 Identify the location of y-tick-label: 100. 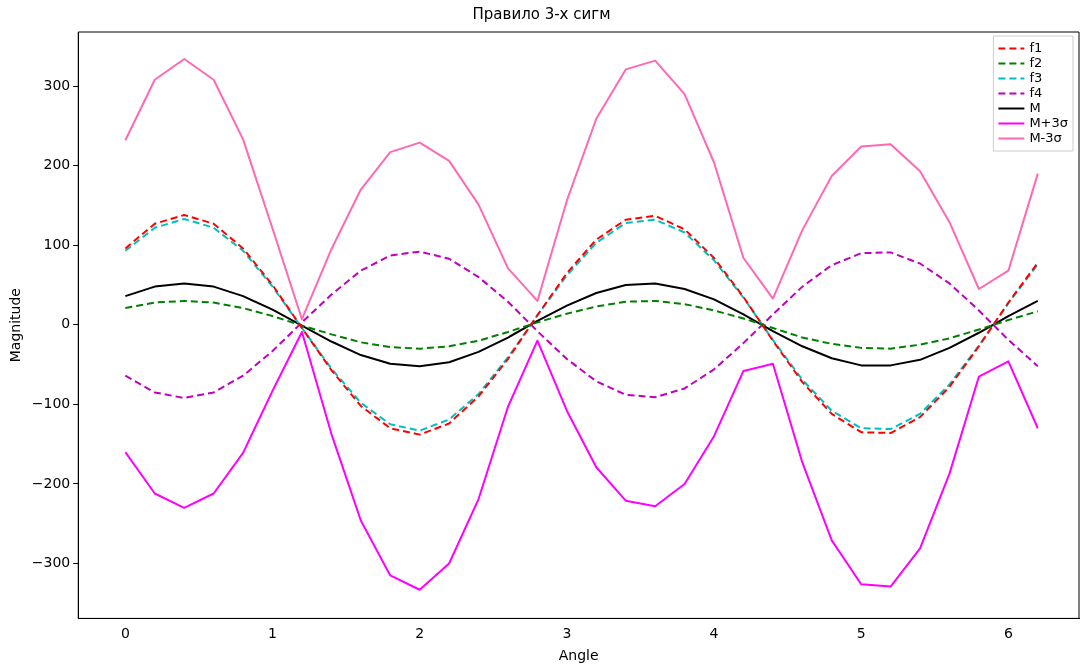
(57, 243).